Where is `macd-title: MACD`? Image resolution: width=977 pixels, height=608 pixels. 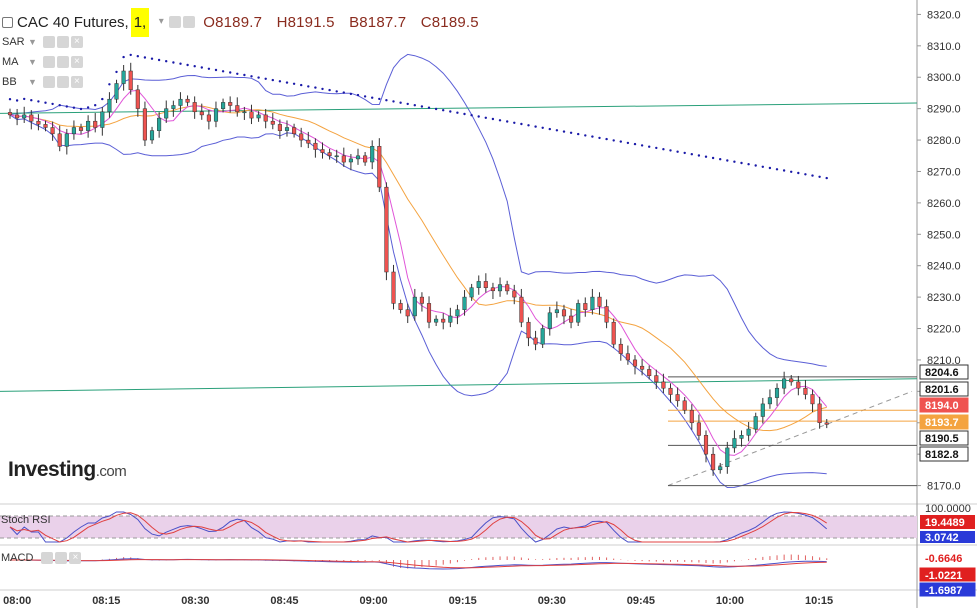
macd-title: MACD is located at coordinates (17, 558).